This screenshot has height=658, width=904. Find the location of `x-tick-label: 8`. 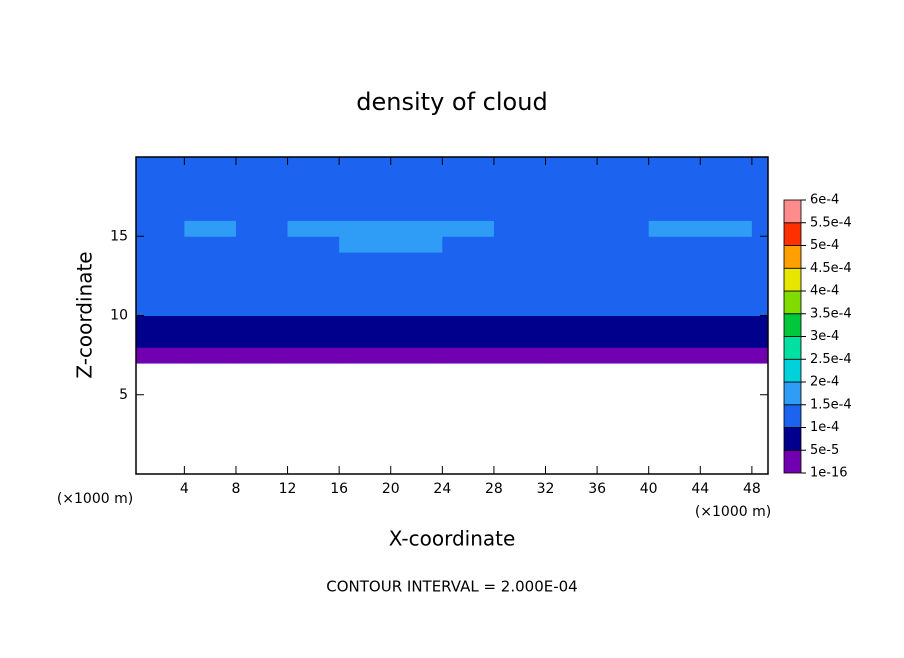

x-tick-label: 8 is located at coordinates (235, 489).